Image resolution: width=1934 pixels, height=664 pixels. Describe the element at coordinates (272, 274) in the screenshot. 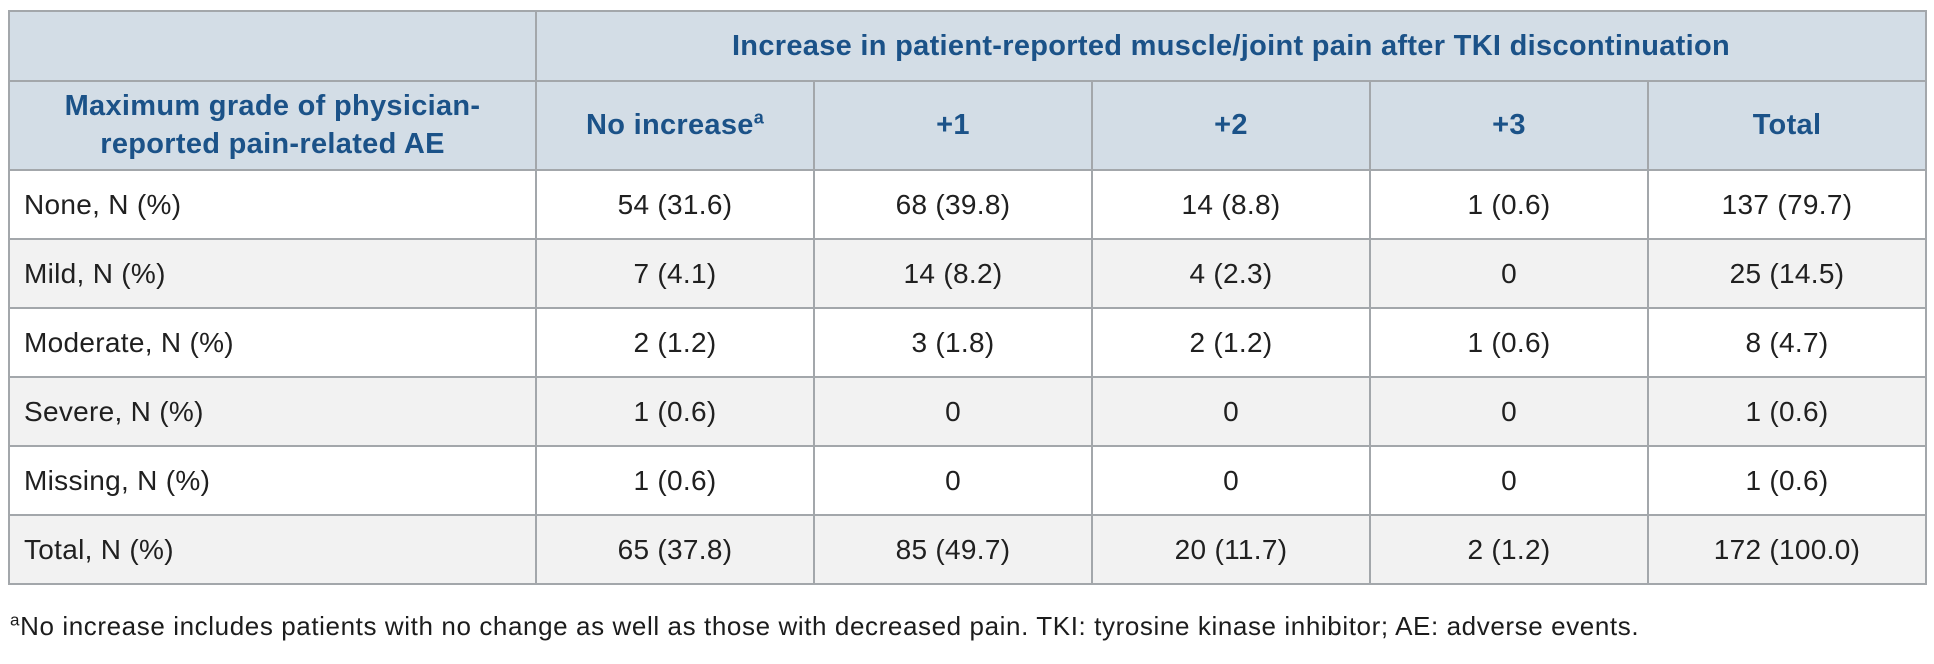

I see `row-label: Mild, N (%)` at that location.